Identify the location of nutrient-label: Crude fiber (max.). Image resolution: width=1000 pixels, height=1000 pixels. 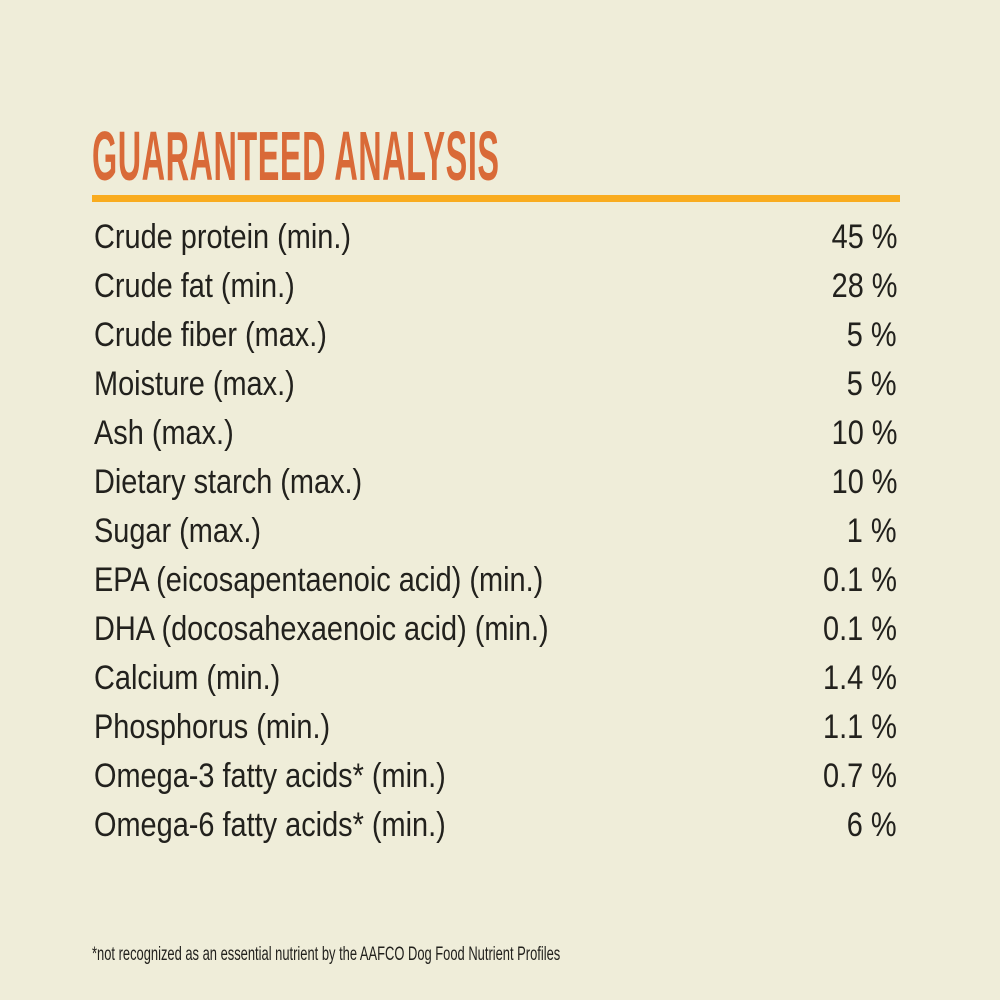
(210, 335).